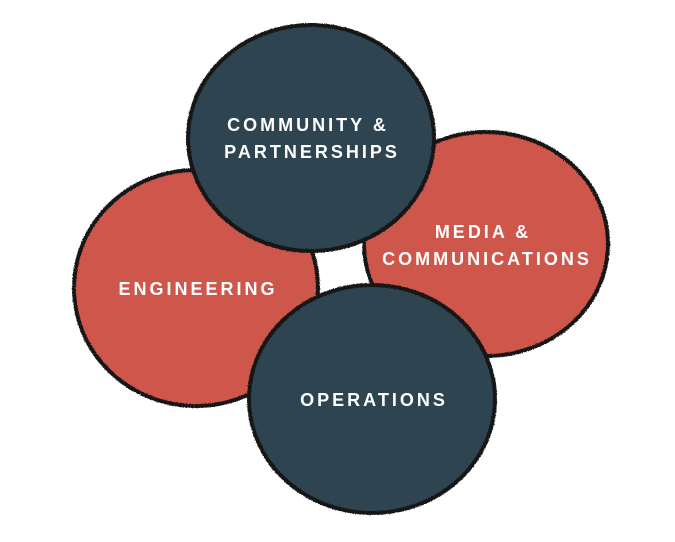 The image size is (675, 542). I want to click on community-partnerships-label: COMMUNITY & PARTNERSHIPS, so click(312, 138).